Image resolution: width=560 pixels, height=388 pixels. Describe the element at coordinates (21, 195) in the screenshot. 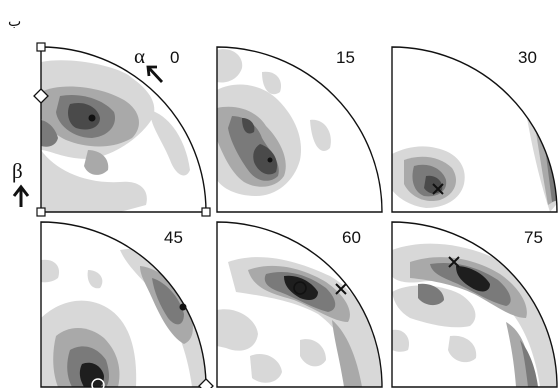

I see `beta-arrow-icon` at that location.